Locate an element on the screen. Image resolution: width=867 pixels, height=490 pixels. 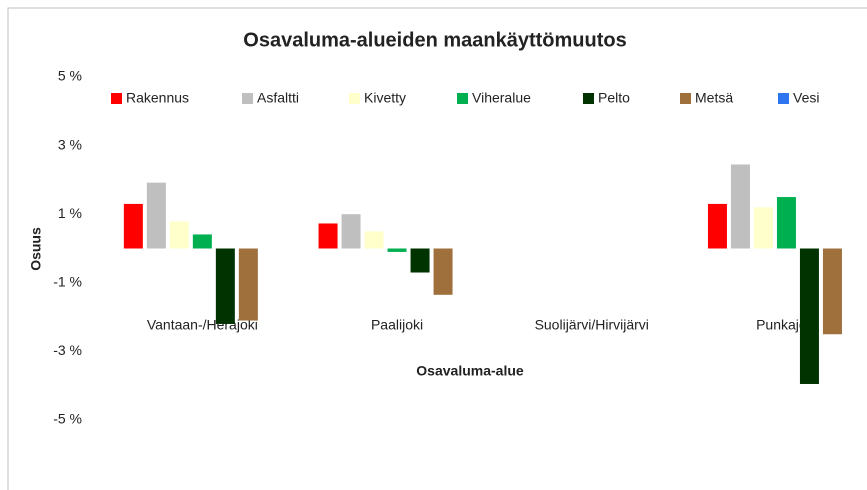
legend-label: Kivetty is located at coordinates (385, 98).